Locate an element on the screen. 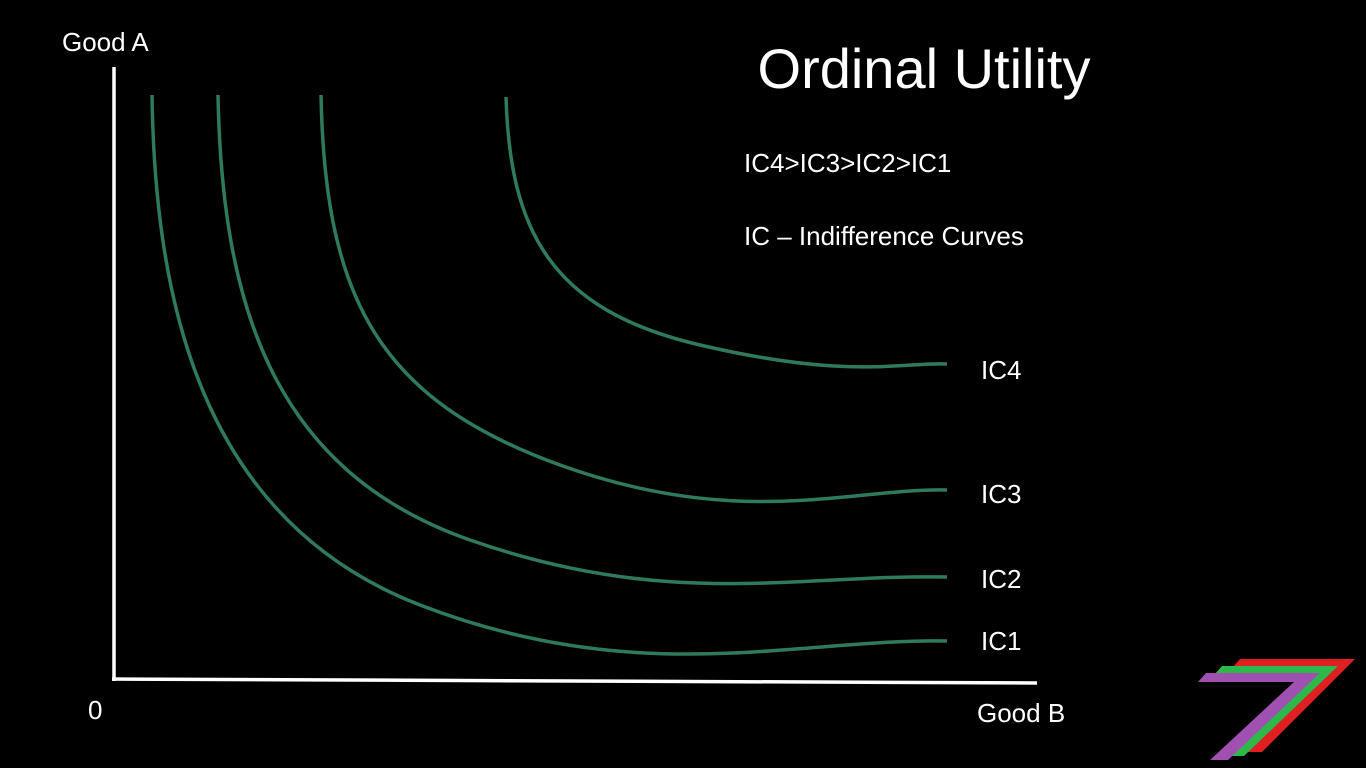 This screenshot has width=1366, height=768. logo is located at coordinates (1276, 709).